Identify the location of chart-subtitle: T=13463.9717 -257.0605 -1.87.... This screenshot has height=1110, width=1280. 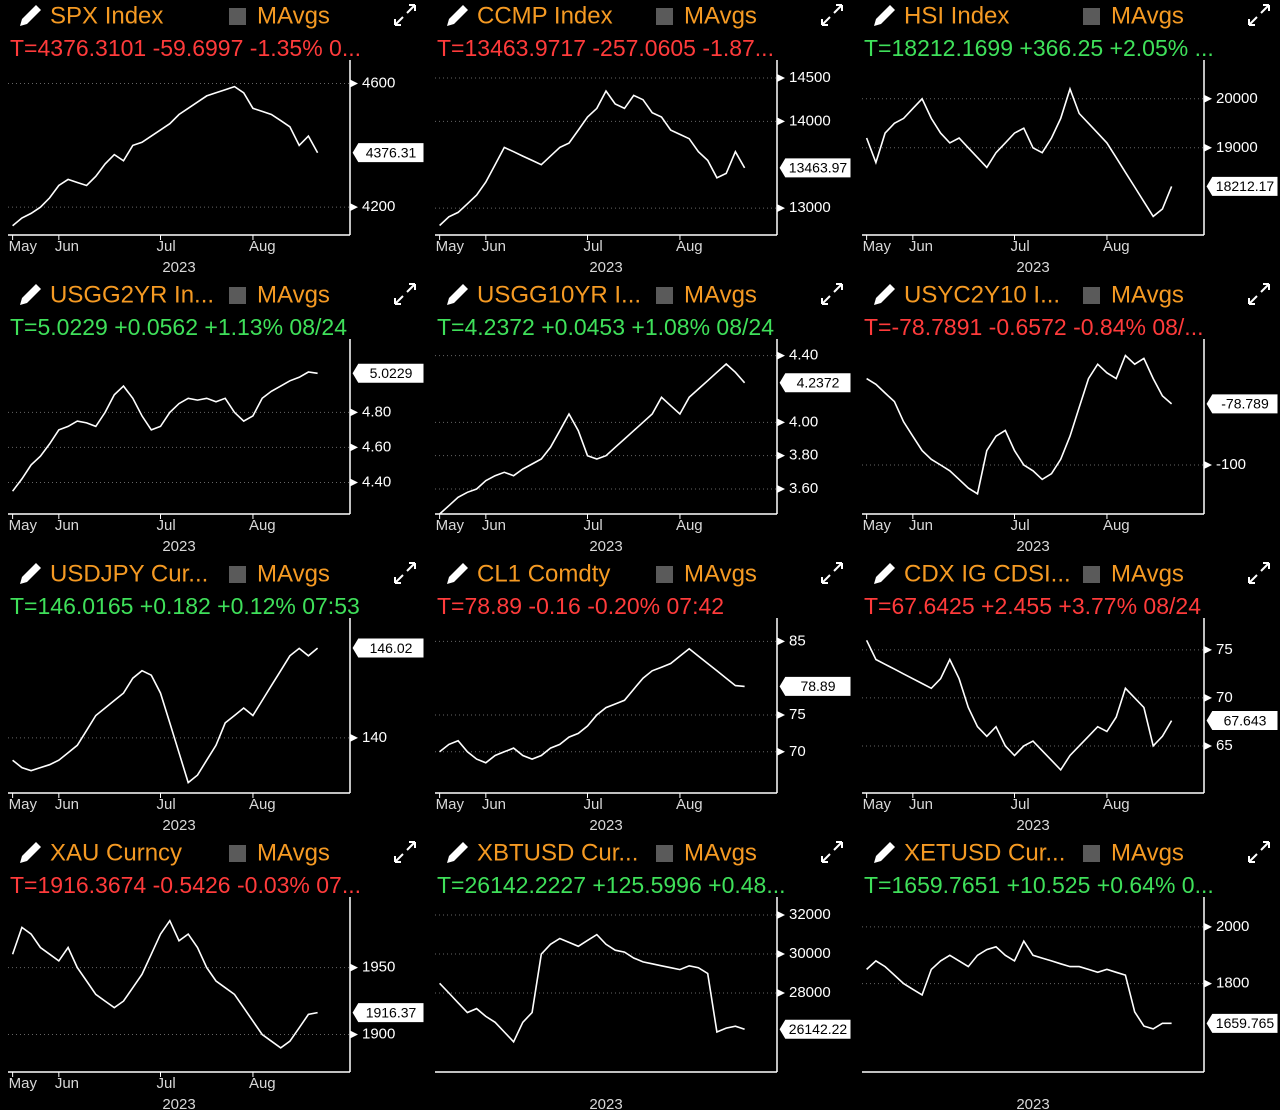
(605, 48).